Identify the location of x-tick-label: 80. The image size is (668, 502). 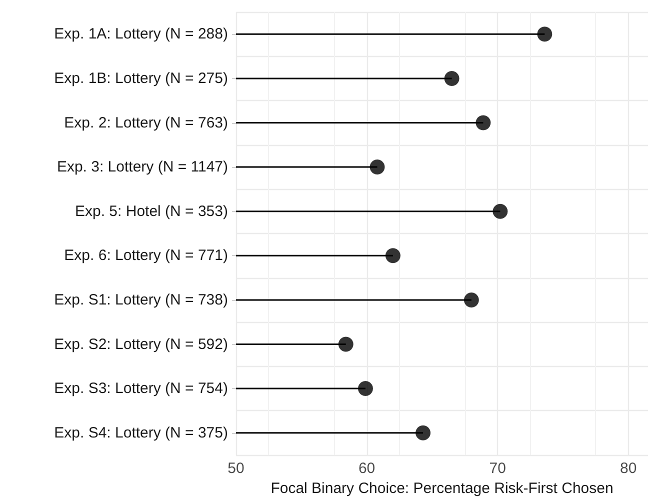
(628, 468).